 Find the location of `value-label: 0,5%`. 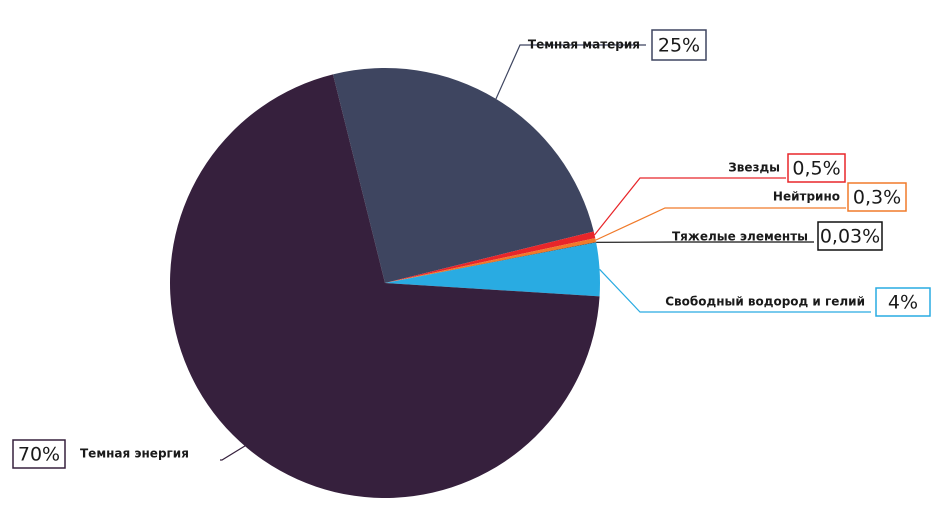

value-label: 0,5% is located at coordinates (816, 169).